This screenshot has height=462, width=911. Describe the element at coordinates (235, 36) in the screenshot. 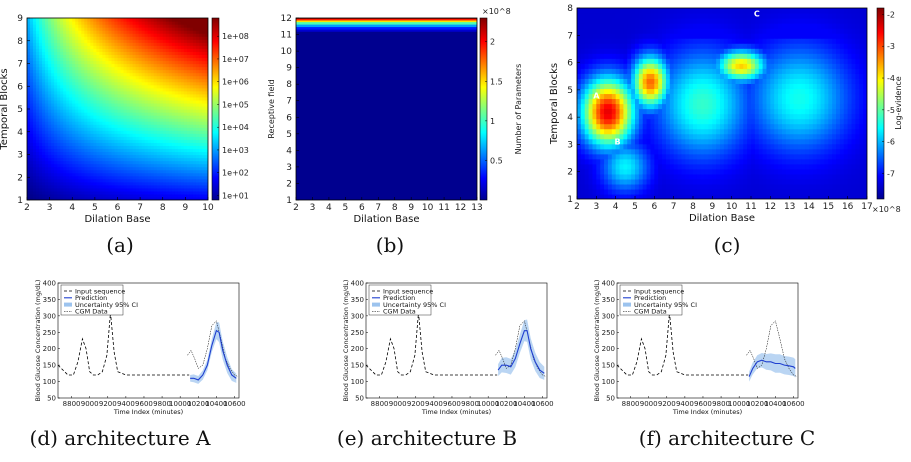

I see `colorbar-tick-label: 1e+08` at that location.